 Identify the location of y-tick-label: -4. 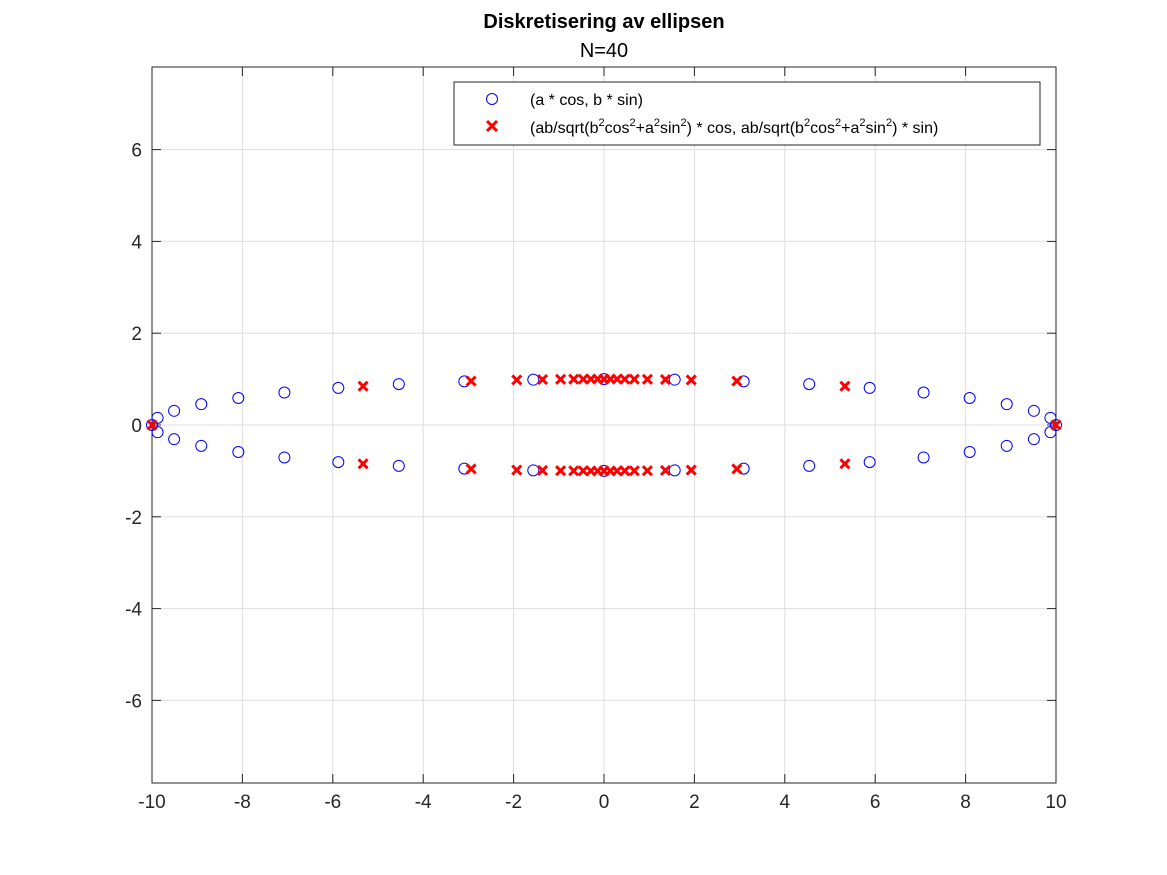
(133, 610).